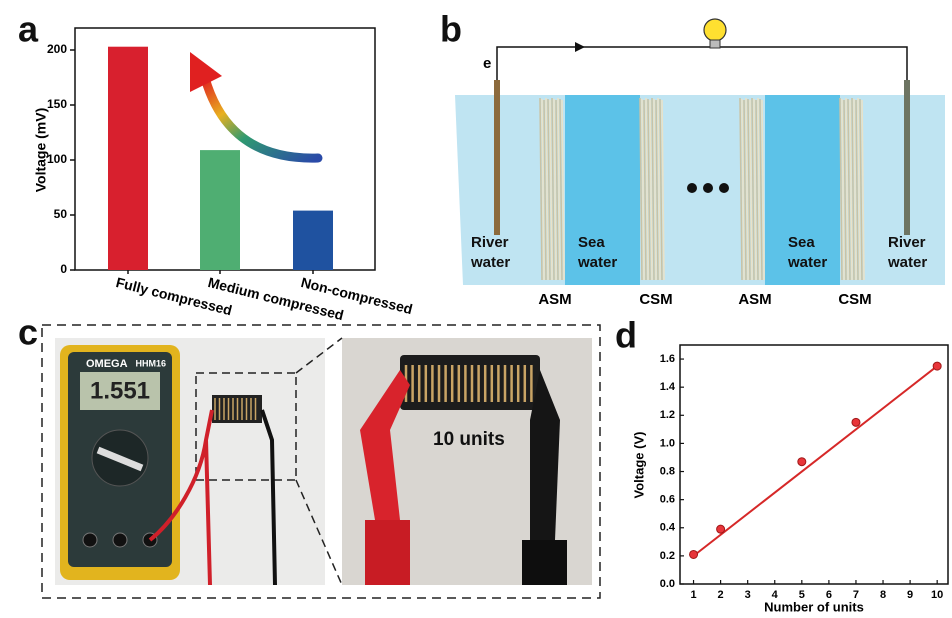 Image resolution: width=952 pixels, height=618 pixels. I want to click on electron-label: e, so click(487, 63).